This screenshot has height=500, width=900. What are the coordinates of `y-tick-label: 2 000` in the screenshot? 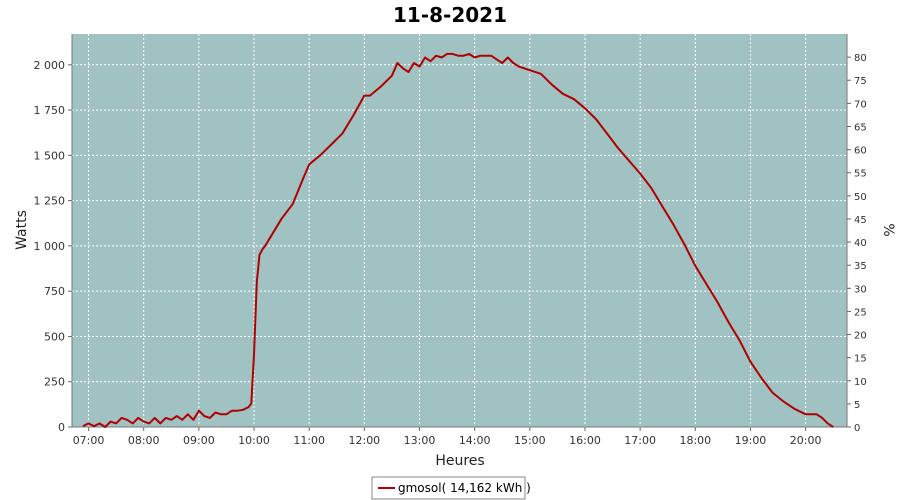 It's located at (50, 65).